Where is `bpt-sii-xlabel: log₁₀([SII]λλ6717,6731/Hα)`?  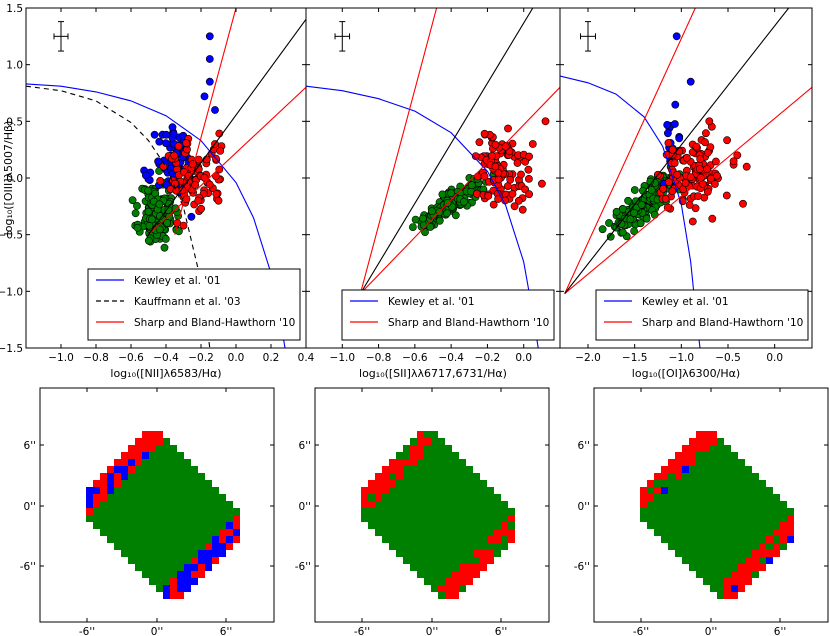
bpt-sii-xlabel: log₁₀([SII]λλ6717,6731/Hα) is located at coordinates (433, 373).